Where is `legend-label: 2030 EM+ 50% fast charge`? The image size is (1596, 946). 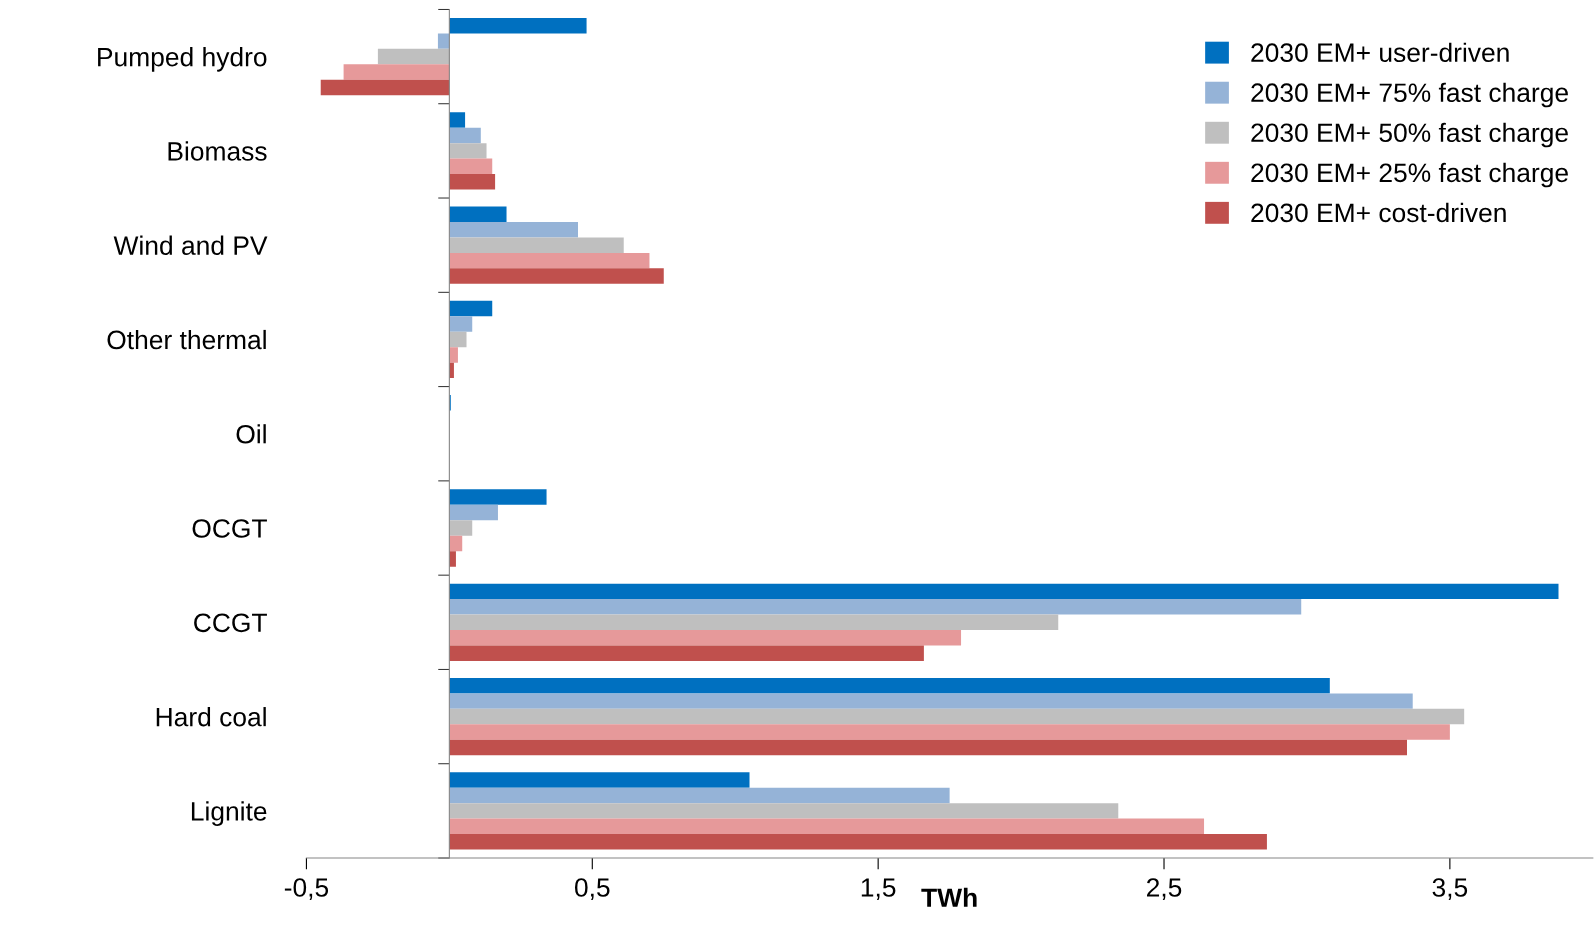 legend-label: 2030 EM+ 50% fast charge is located at coordinates (1409, 135).